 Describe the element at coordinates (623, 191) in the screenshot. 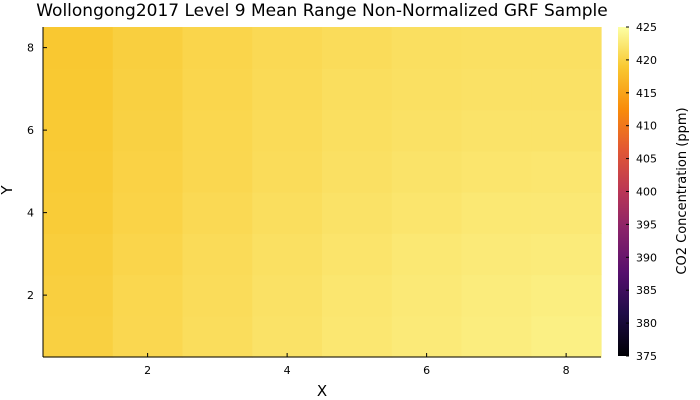

I see `colorbar` at that location.